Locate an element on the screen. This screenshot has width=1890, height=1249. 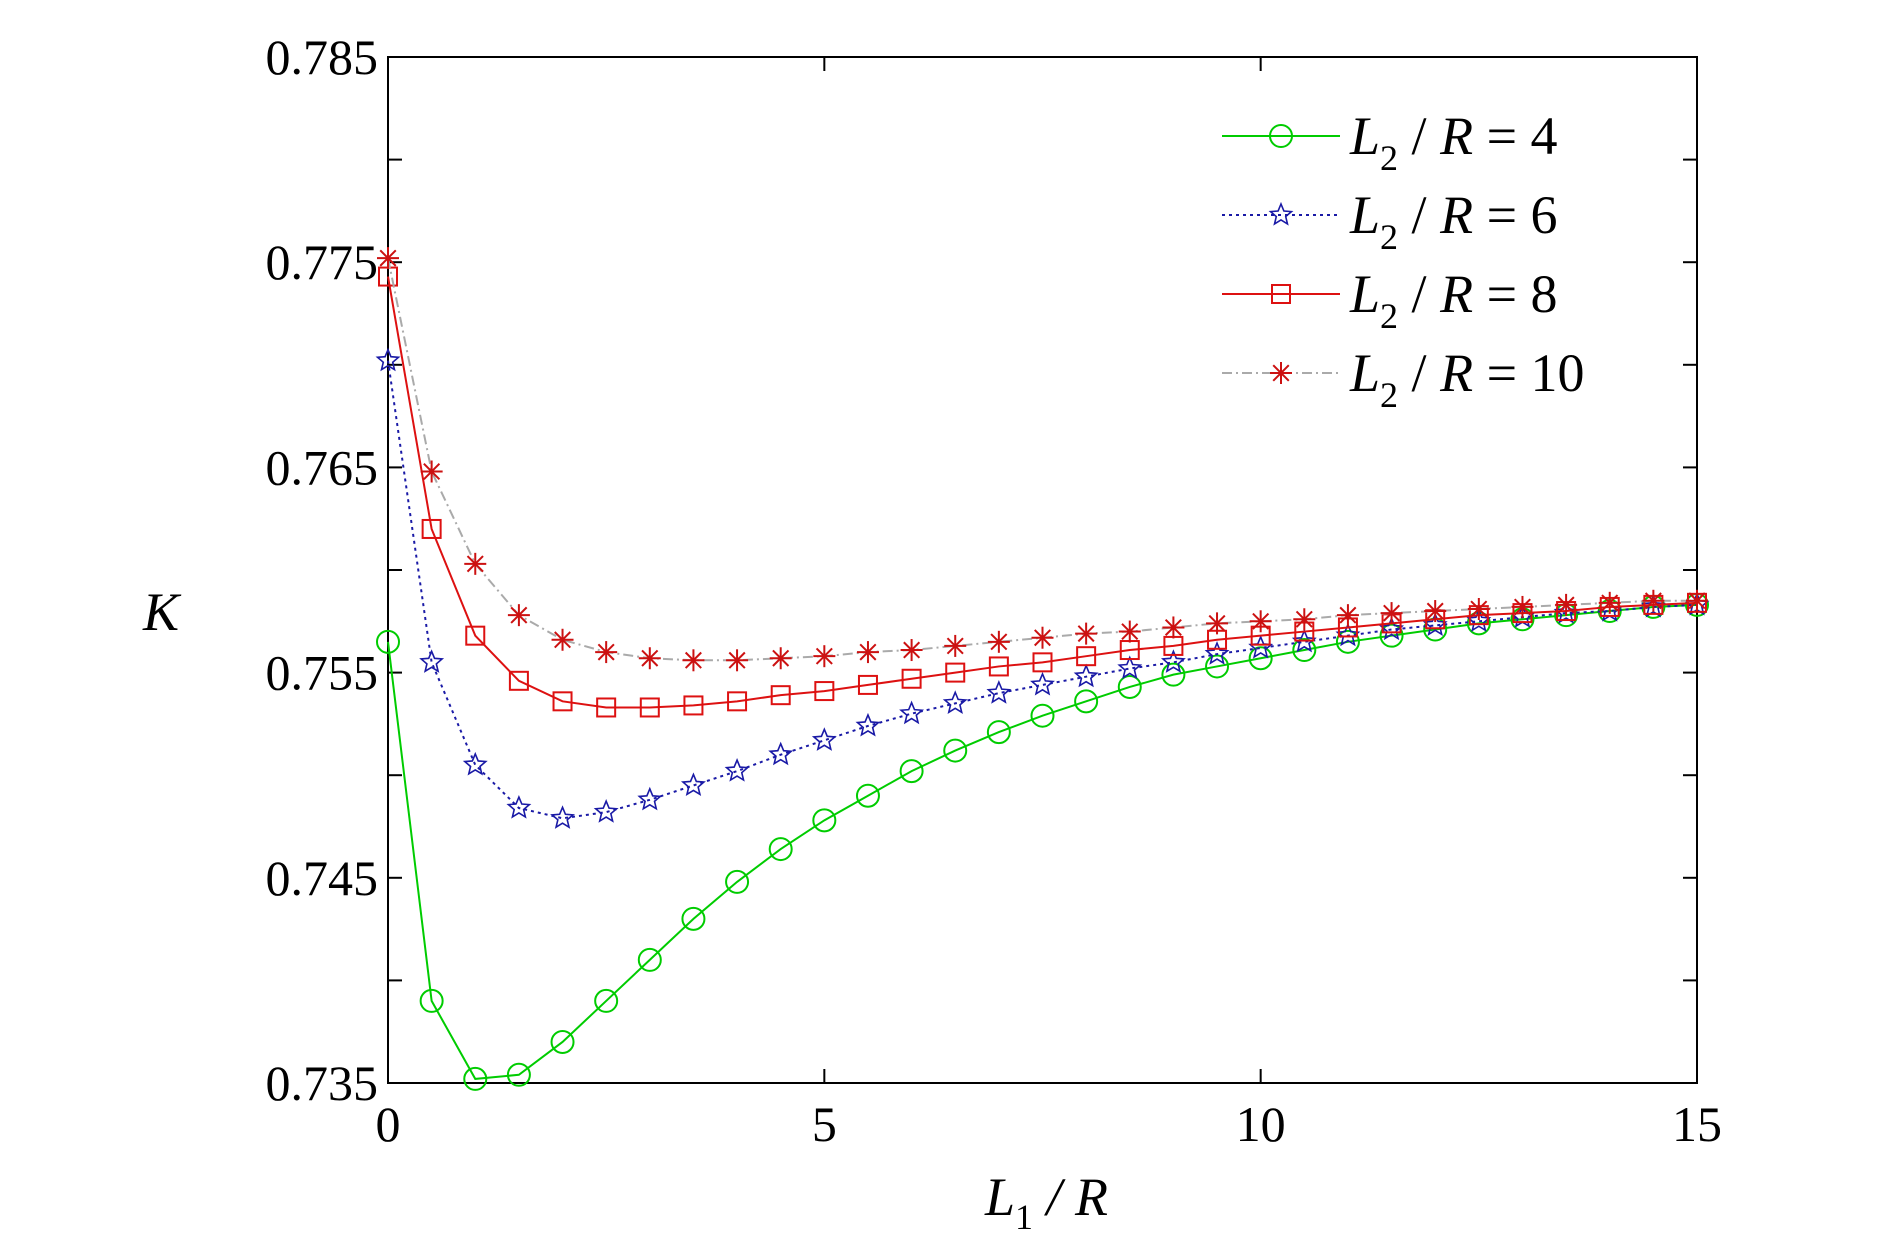
y-tick-label: 0.735 is located at coordinates (322, 1083).